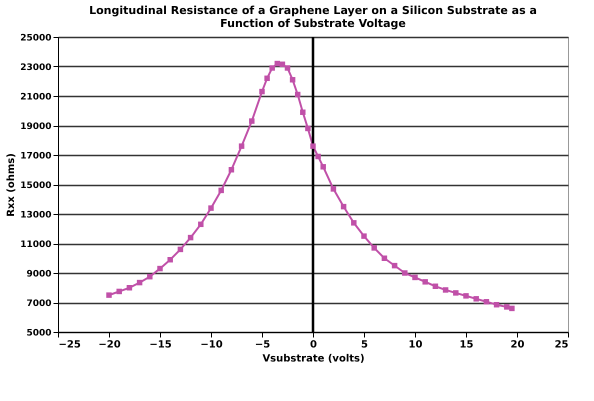  Describe the element at coordinates (36, 157) in the screenshot. I see `y-tick-label: 17000` at that location.